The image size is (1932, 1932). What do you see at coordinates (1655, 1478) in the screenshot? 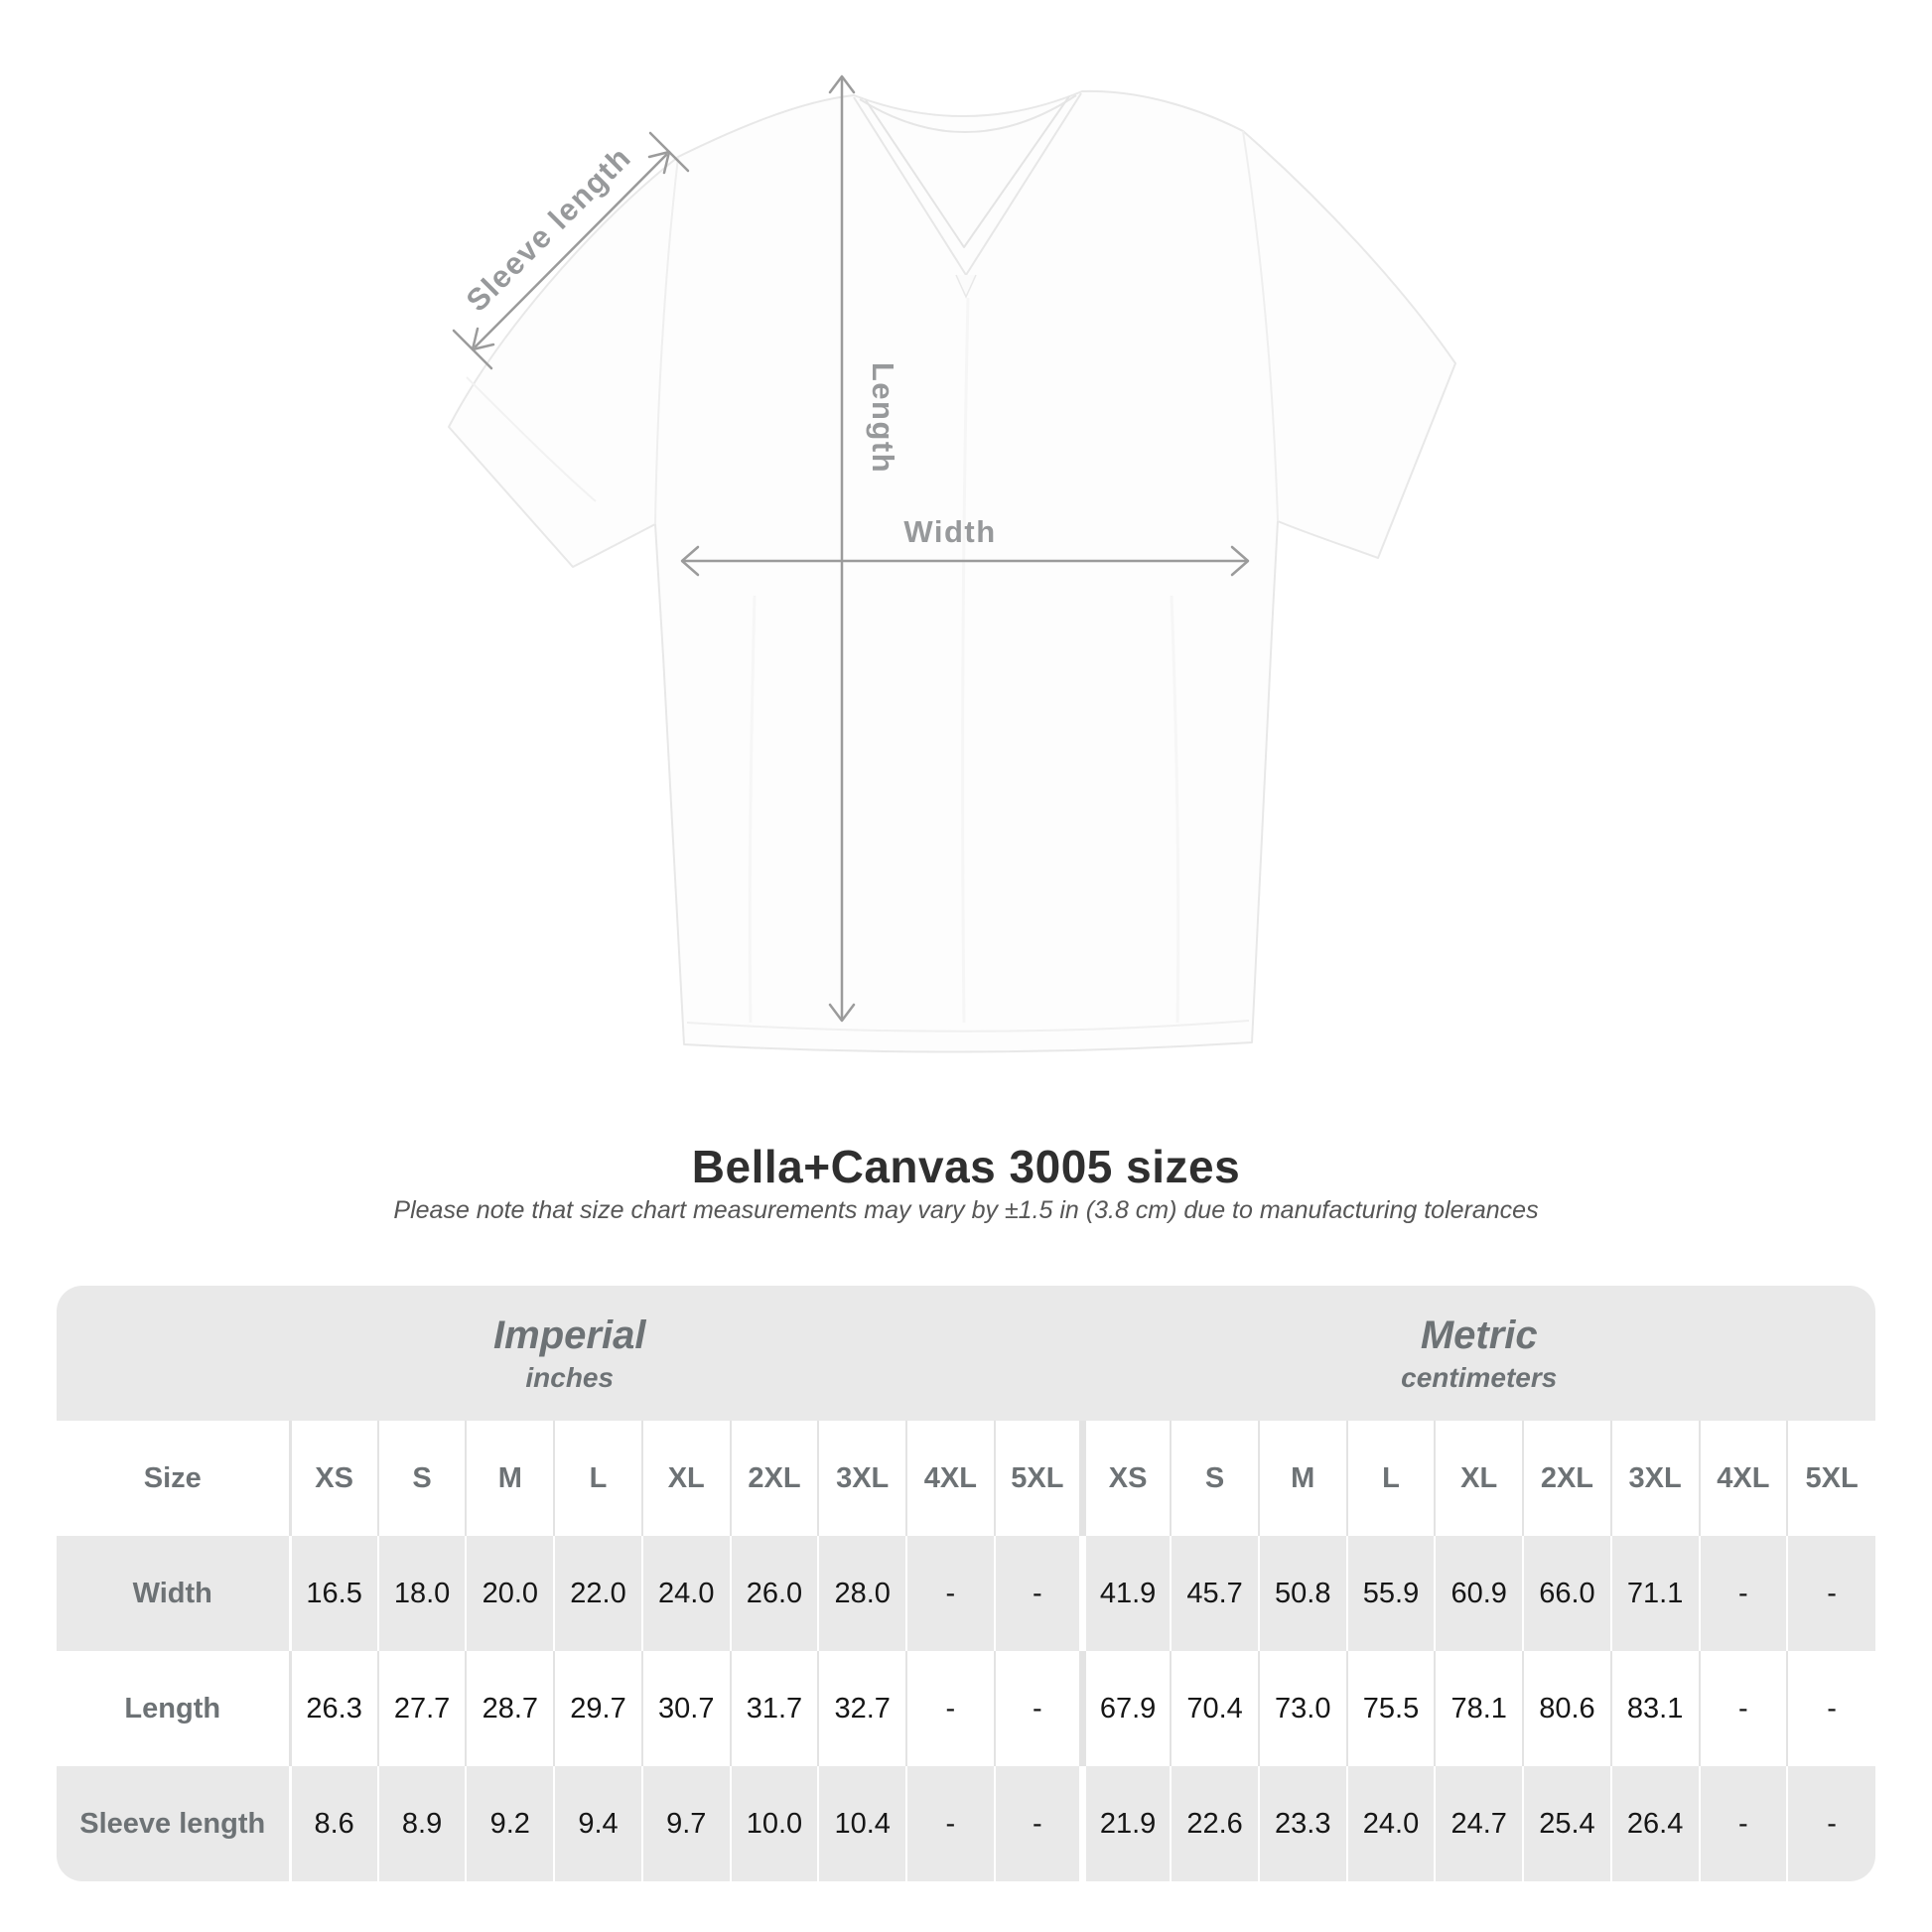
I see `size-header-metric-3xl: 3XL` at bounding box center [1655, 1478].